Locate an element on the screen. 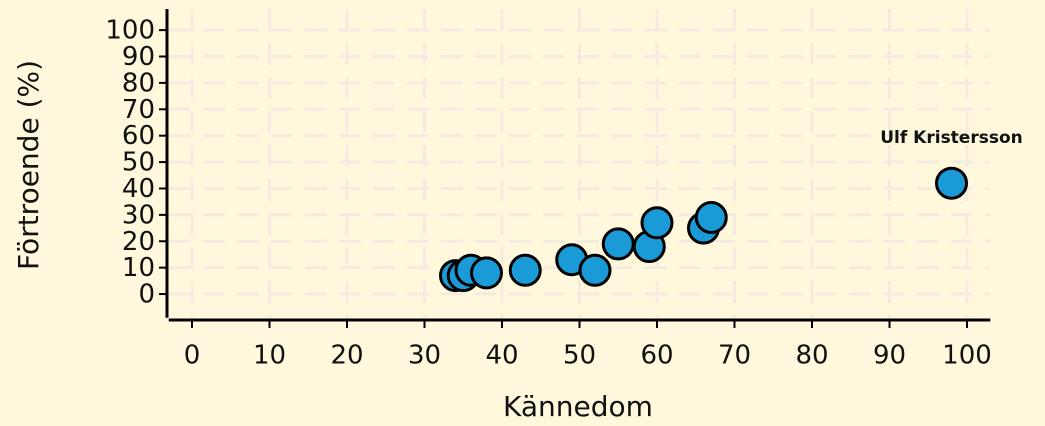 The image size is (1045, 426). x-tick-label: 40 is located at coordinates (501, 356).